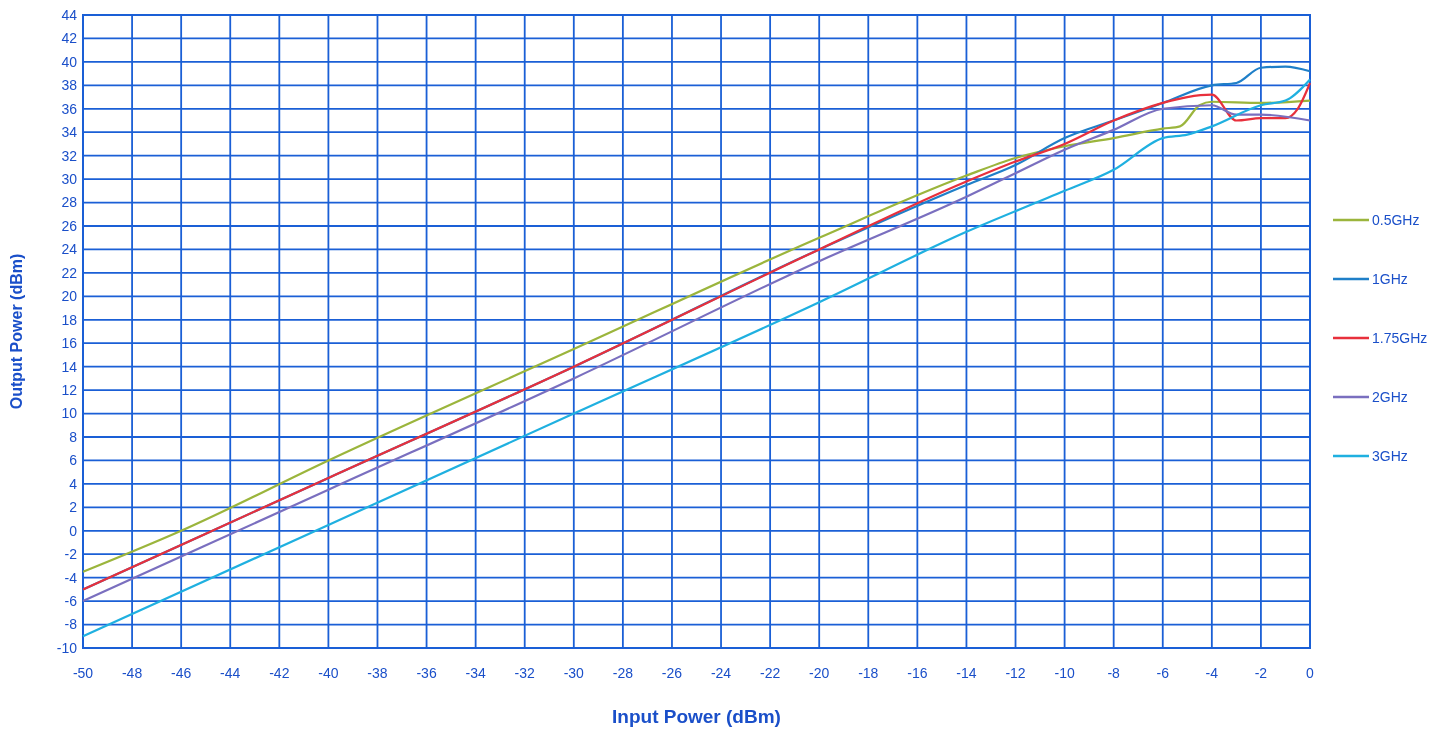 The image size is (1447, 731). What do you see at coordinates (69, 272) in the screenshot?
I see `y-tick-label: 22` at bounding box center [69, 272].